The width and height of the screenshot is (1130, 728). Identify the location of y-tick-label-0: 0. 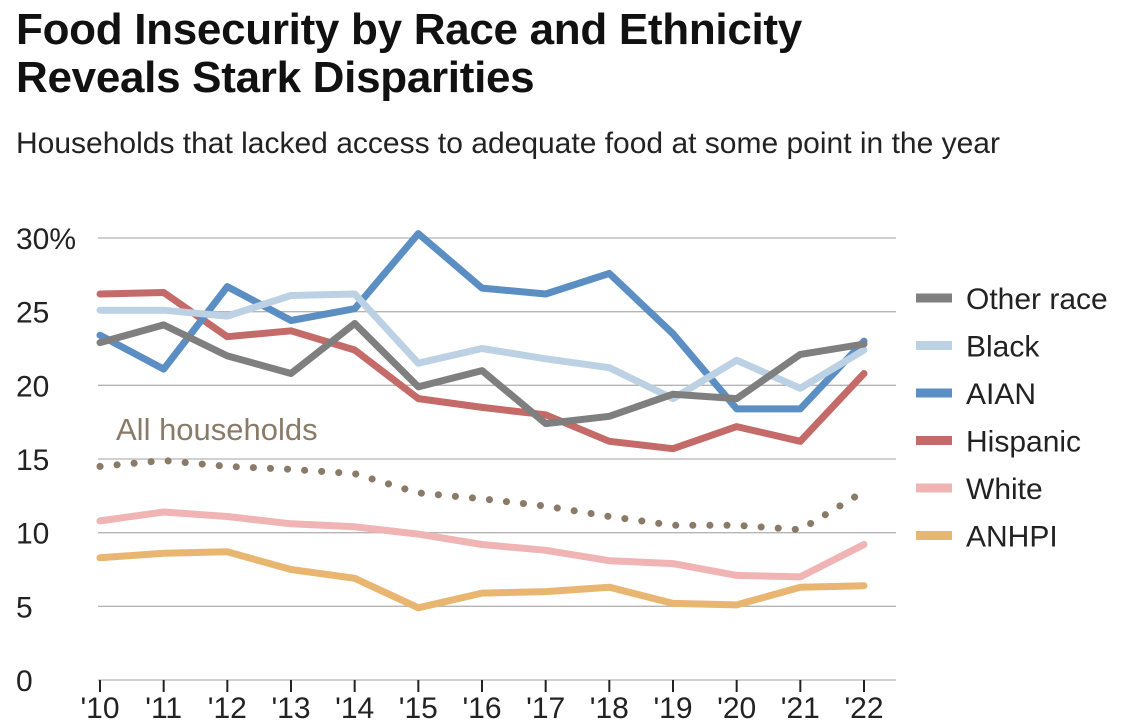
(24, 681).